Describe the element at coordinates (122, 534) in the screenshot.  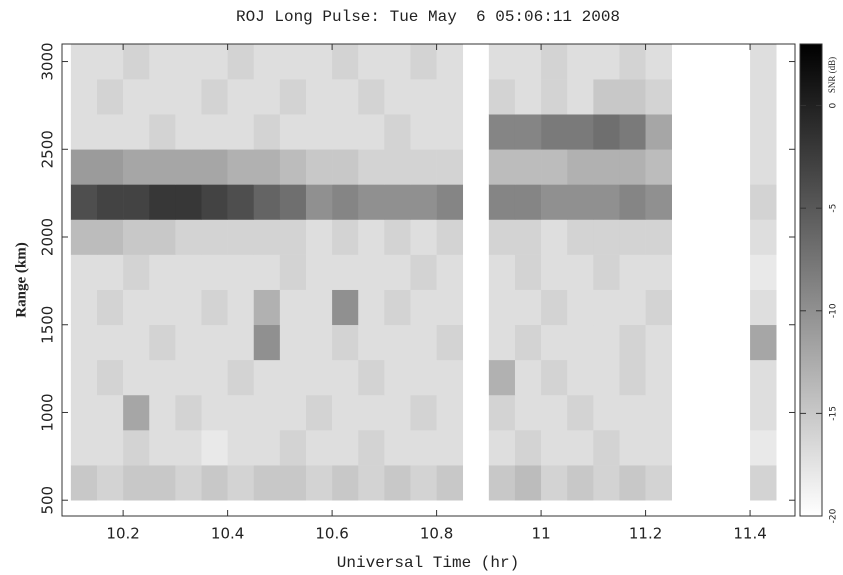
I see `x-tick-label: 10.2` at that location.